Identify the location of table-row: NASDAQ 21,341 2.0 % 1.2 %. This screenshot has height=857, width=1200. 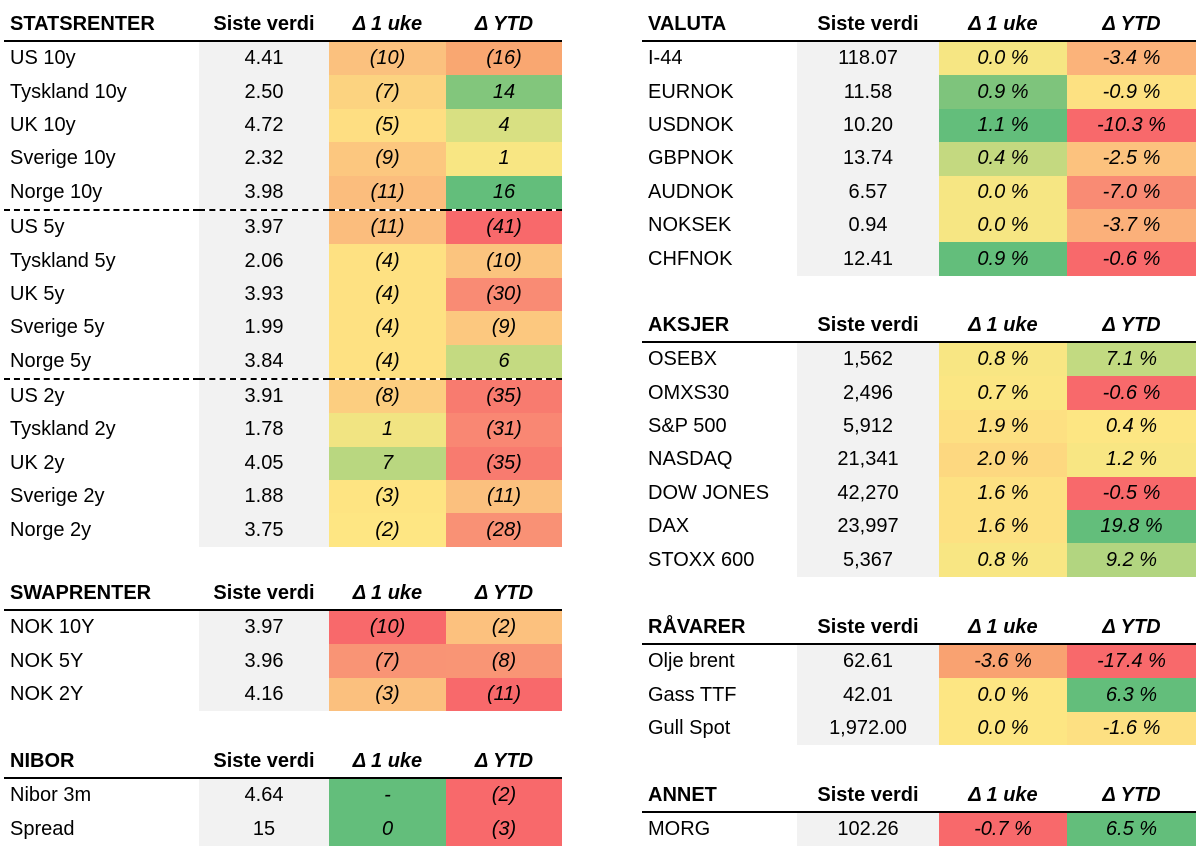
(919, 460).